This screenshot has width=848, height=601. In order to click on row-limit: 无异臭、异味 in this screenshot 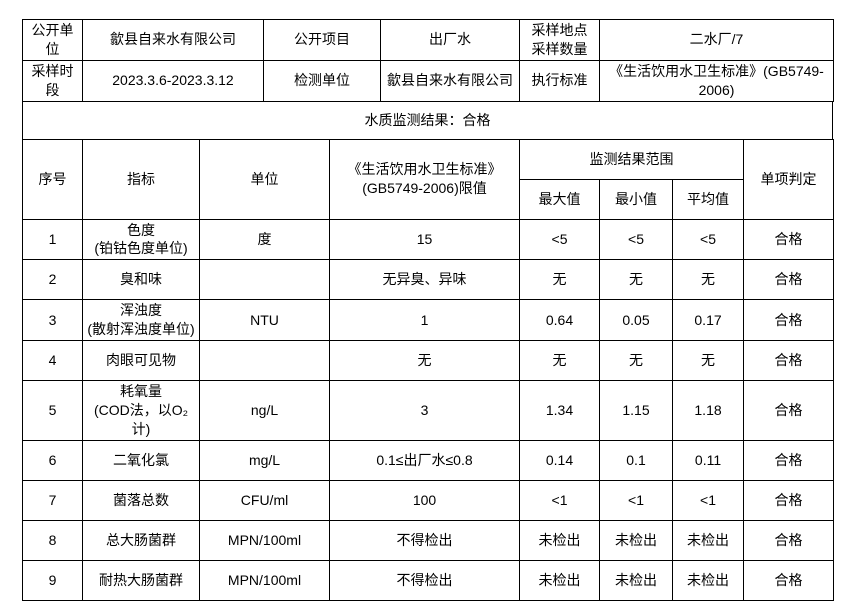, I will do `click(424, 280)`.